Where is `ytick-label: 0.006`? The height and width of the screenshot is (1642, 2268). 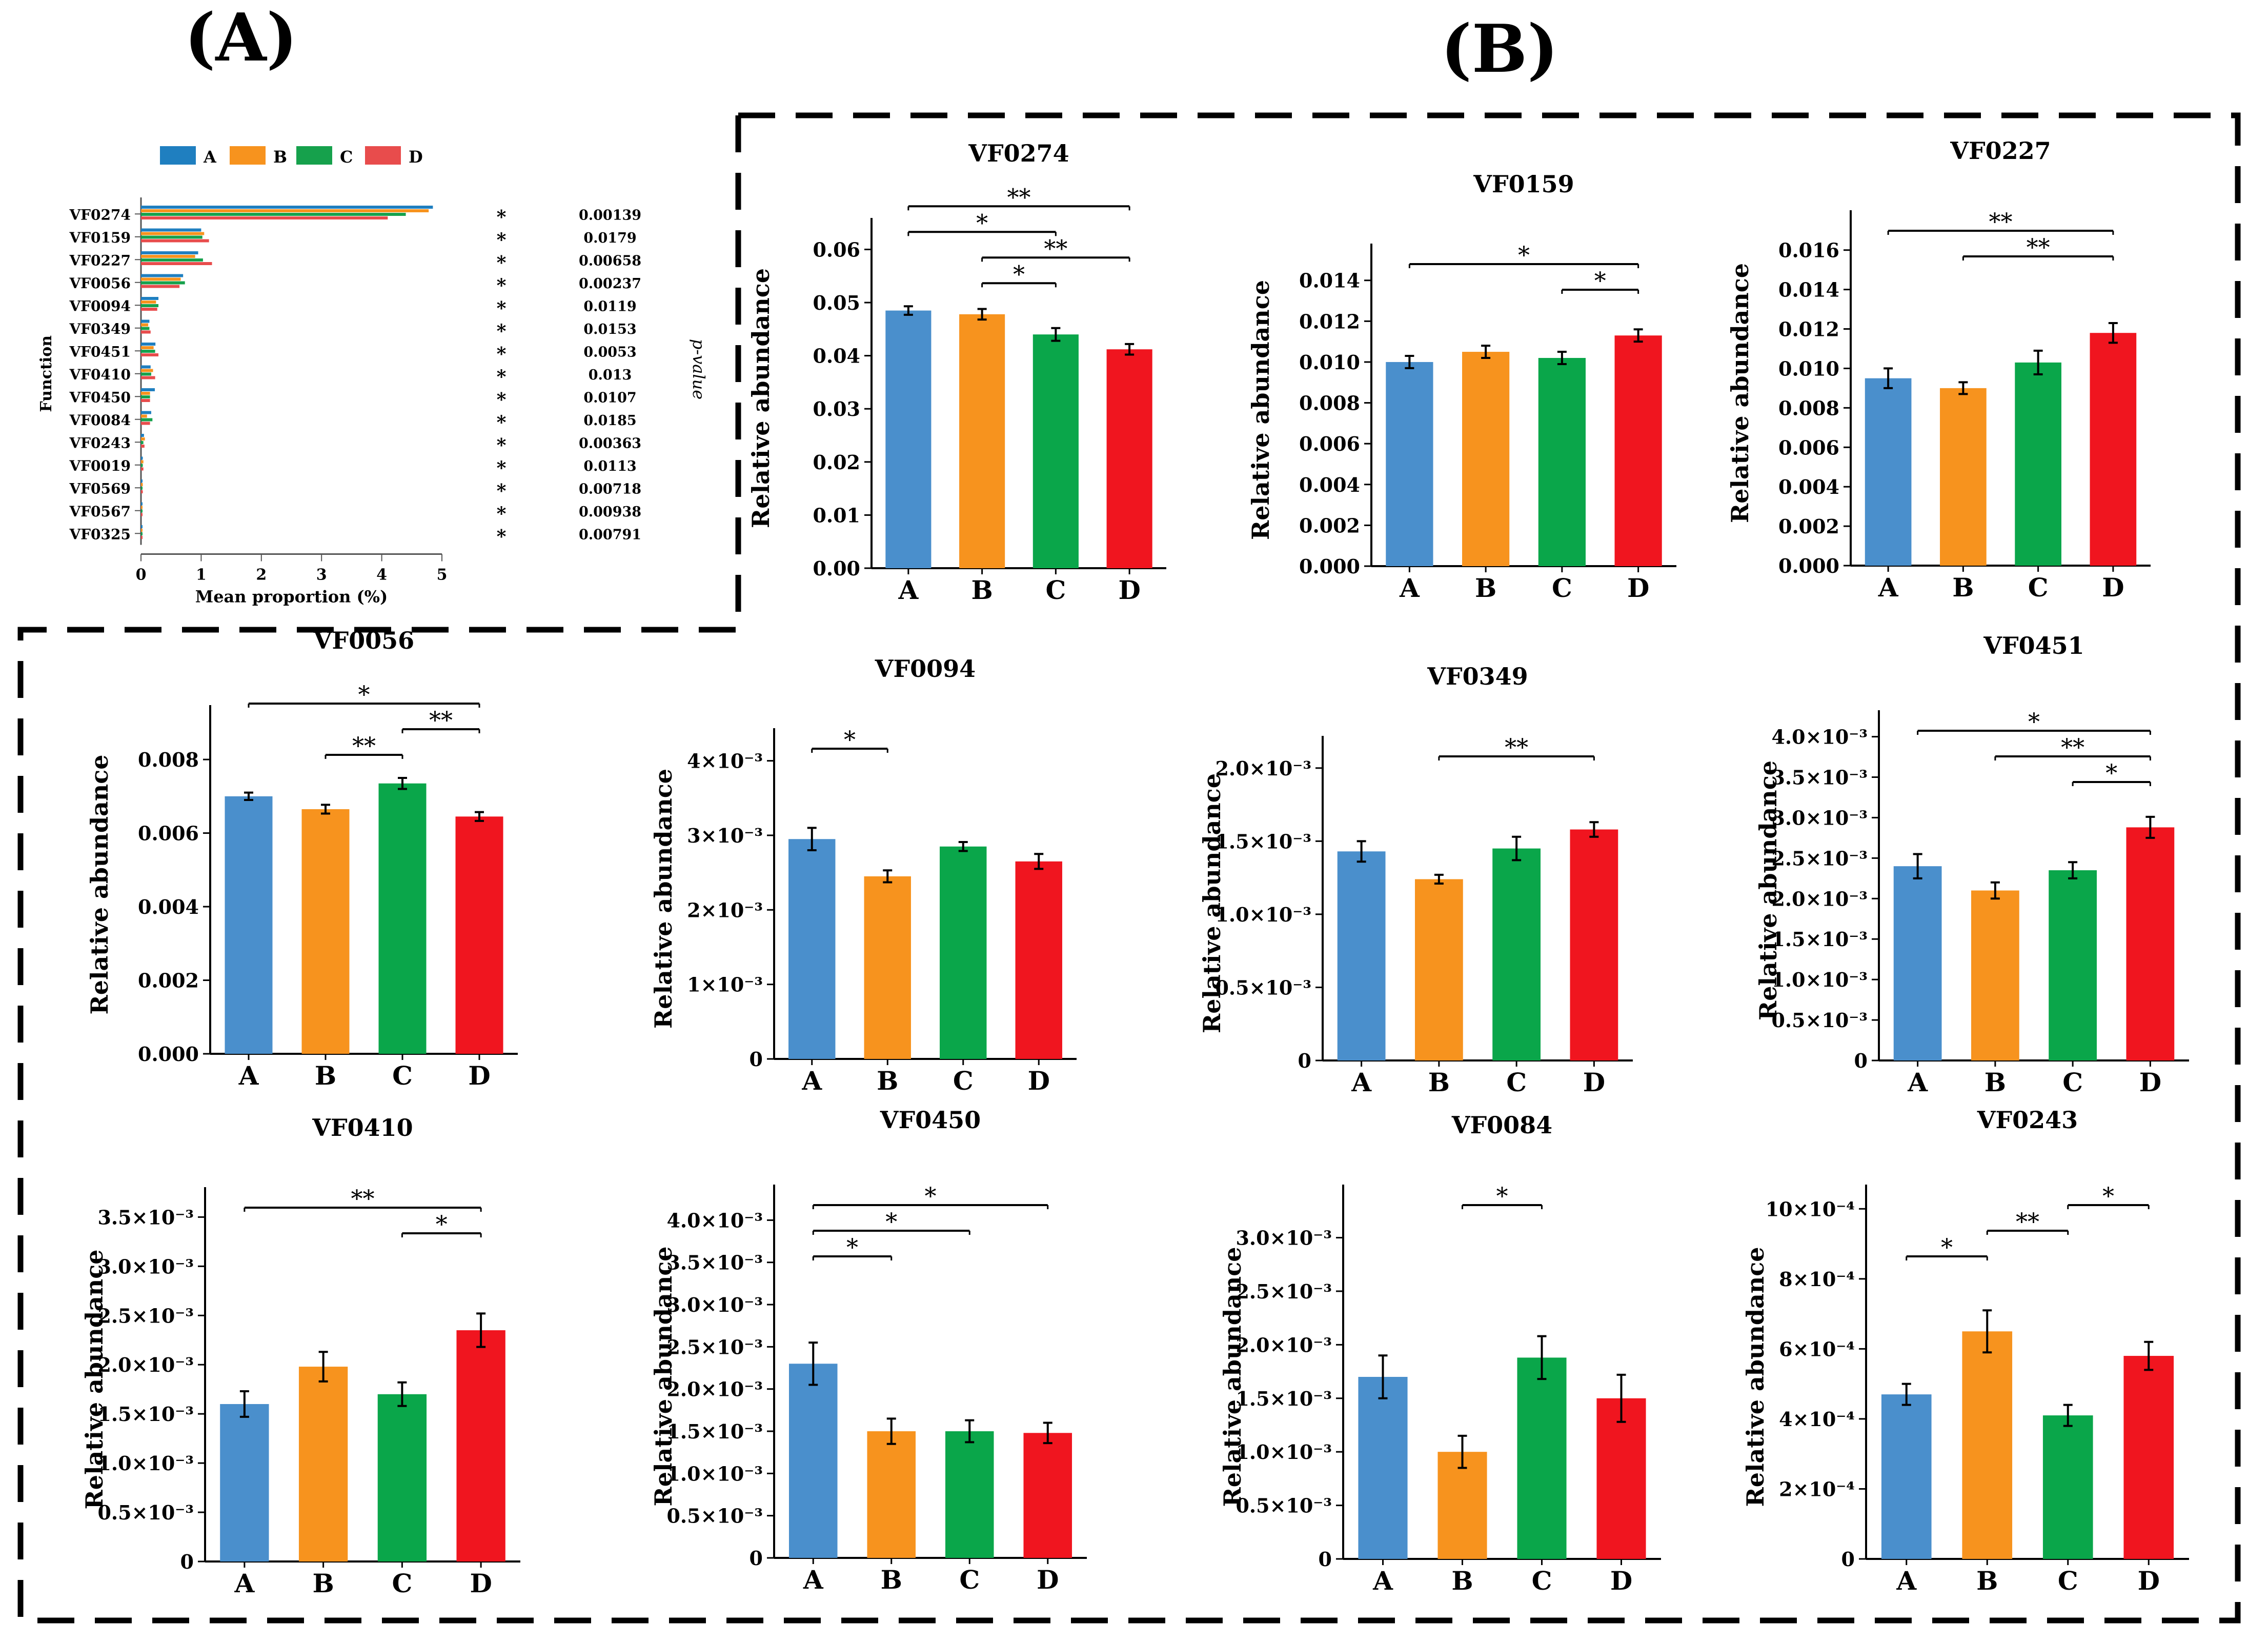
ytick-label: 0.006 is located at coordinates (1329, 443).